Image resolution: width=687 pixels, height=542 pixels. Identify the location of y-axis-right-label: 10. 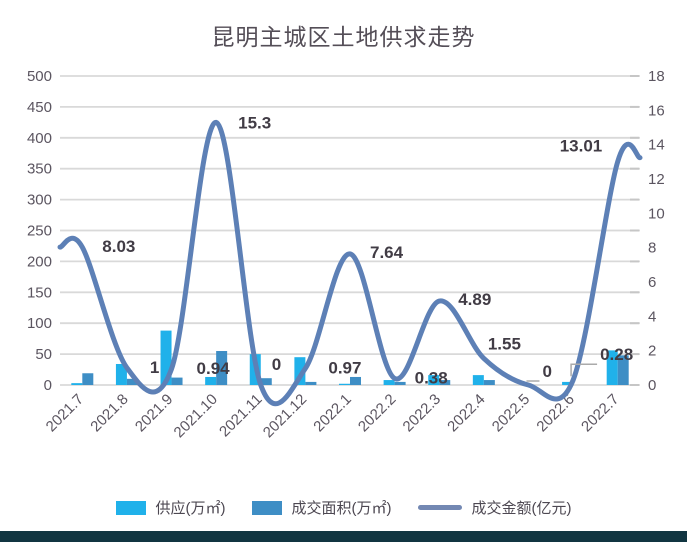
(656, 213).